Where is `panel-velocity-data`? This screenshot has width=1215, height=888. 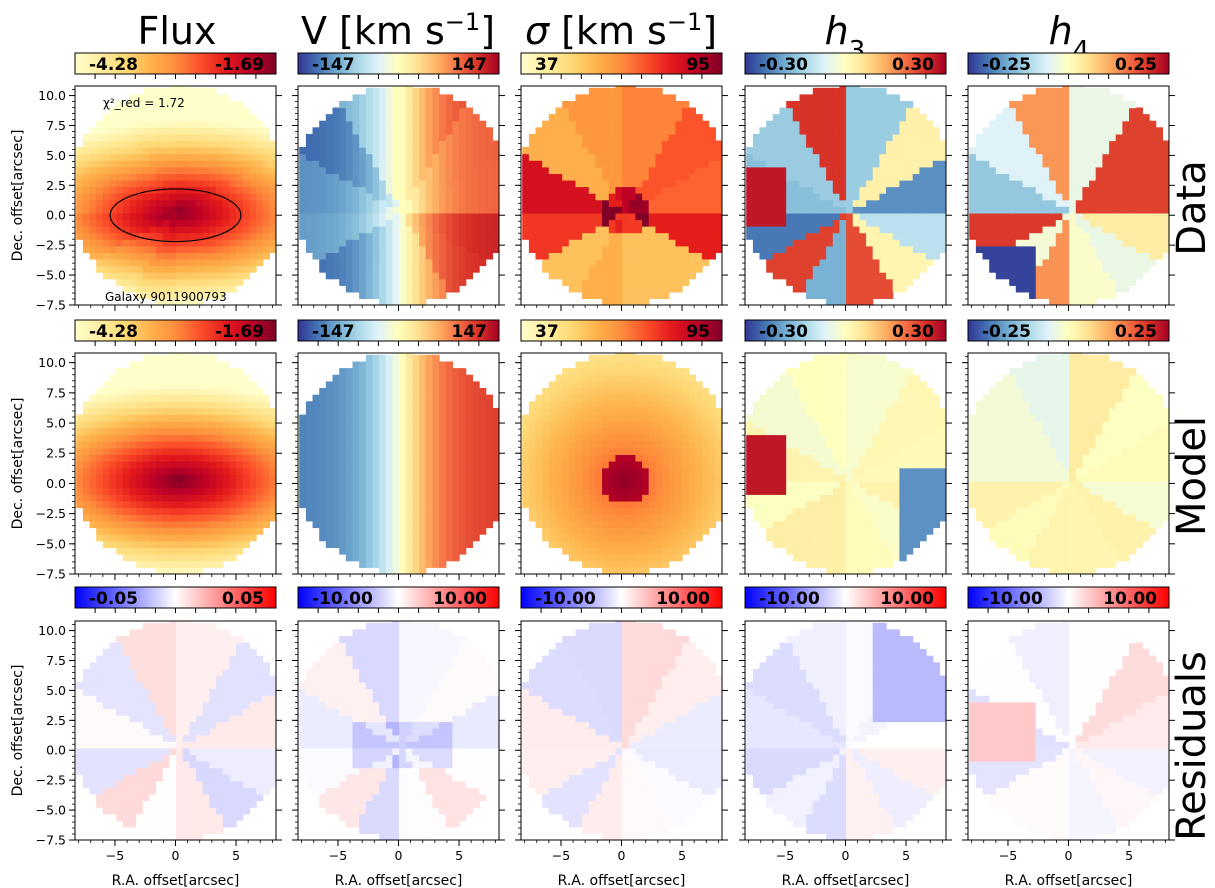 panel-velocity-data is located at coordinates (398, 198).